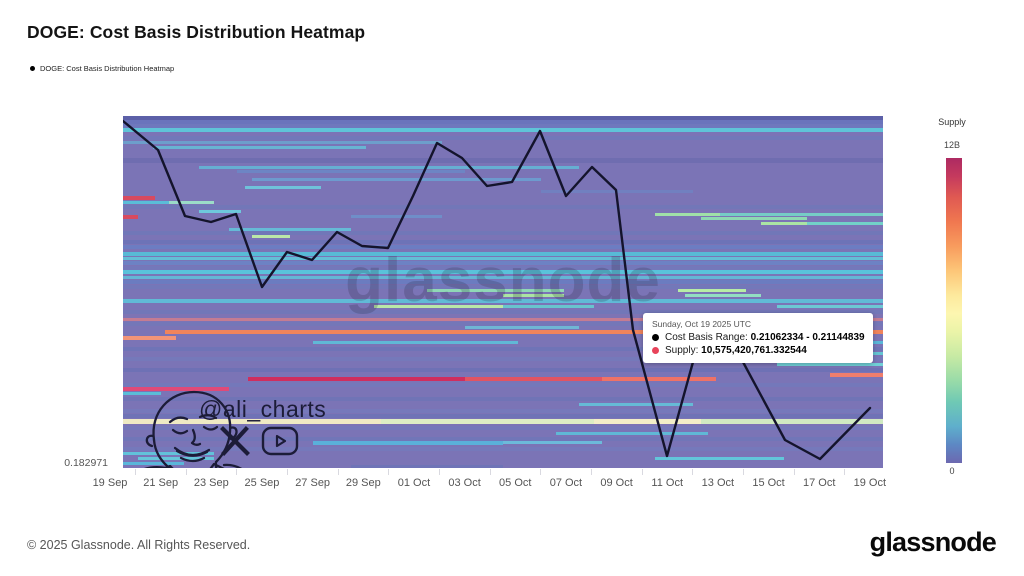 This screenshot has width=1024, height=576. Describe the element at coordinates (702, 324) in the screenshot. I see `tooltip-date: Sunday, Oct 19 2025 UTC` at that location.